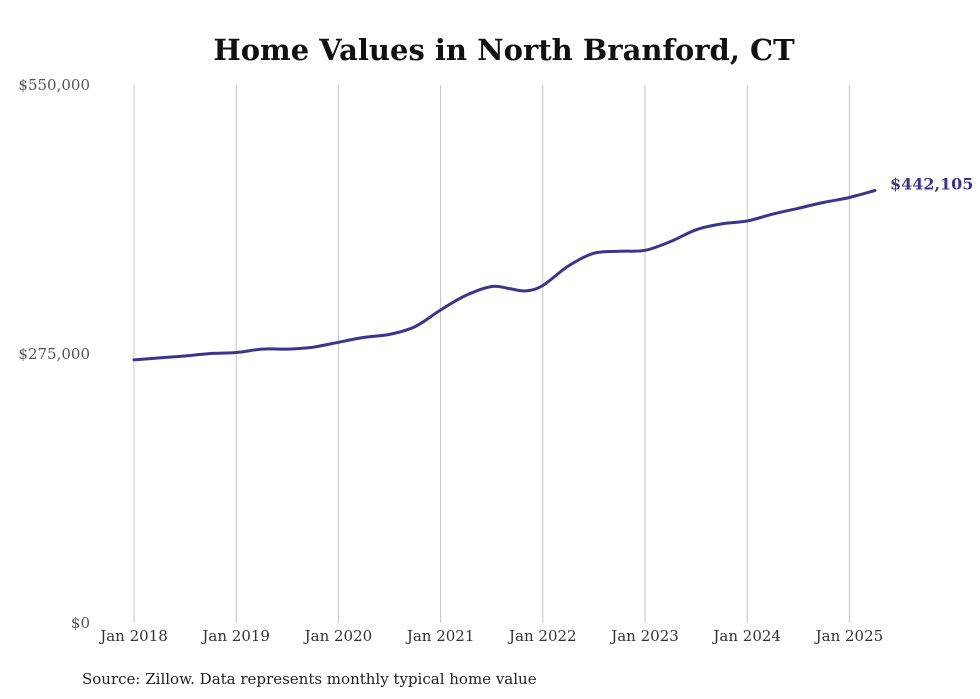 The width and height of the screenshot is (980, 699). I want to click on x-tick-label: Jan 2019, so click(235, 636).